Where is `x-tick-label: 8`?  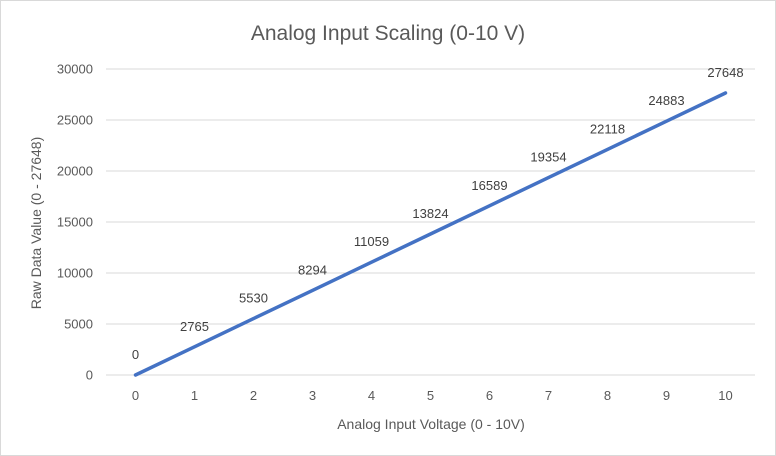 x-tick-label: 8 is located at coordinates (607, 395).